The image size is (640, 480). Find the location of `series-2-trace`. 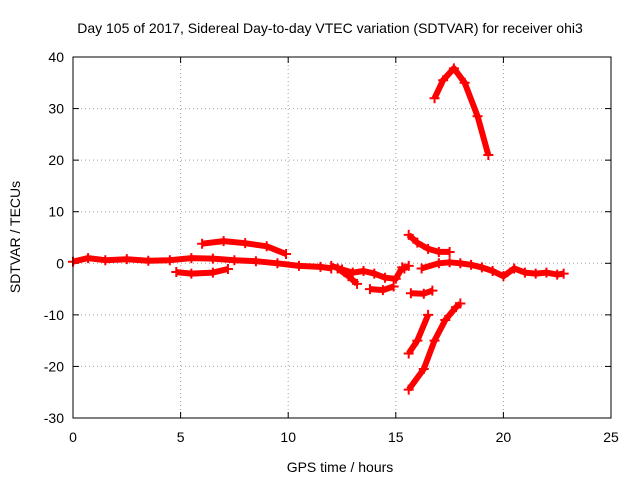

series-2-trace is located at coordinates (202, 271).